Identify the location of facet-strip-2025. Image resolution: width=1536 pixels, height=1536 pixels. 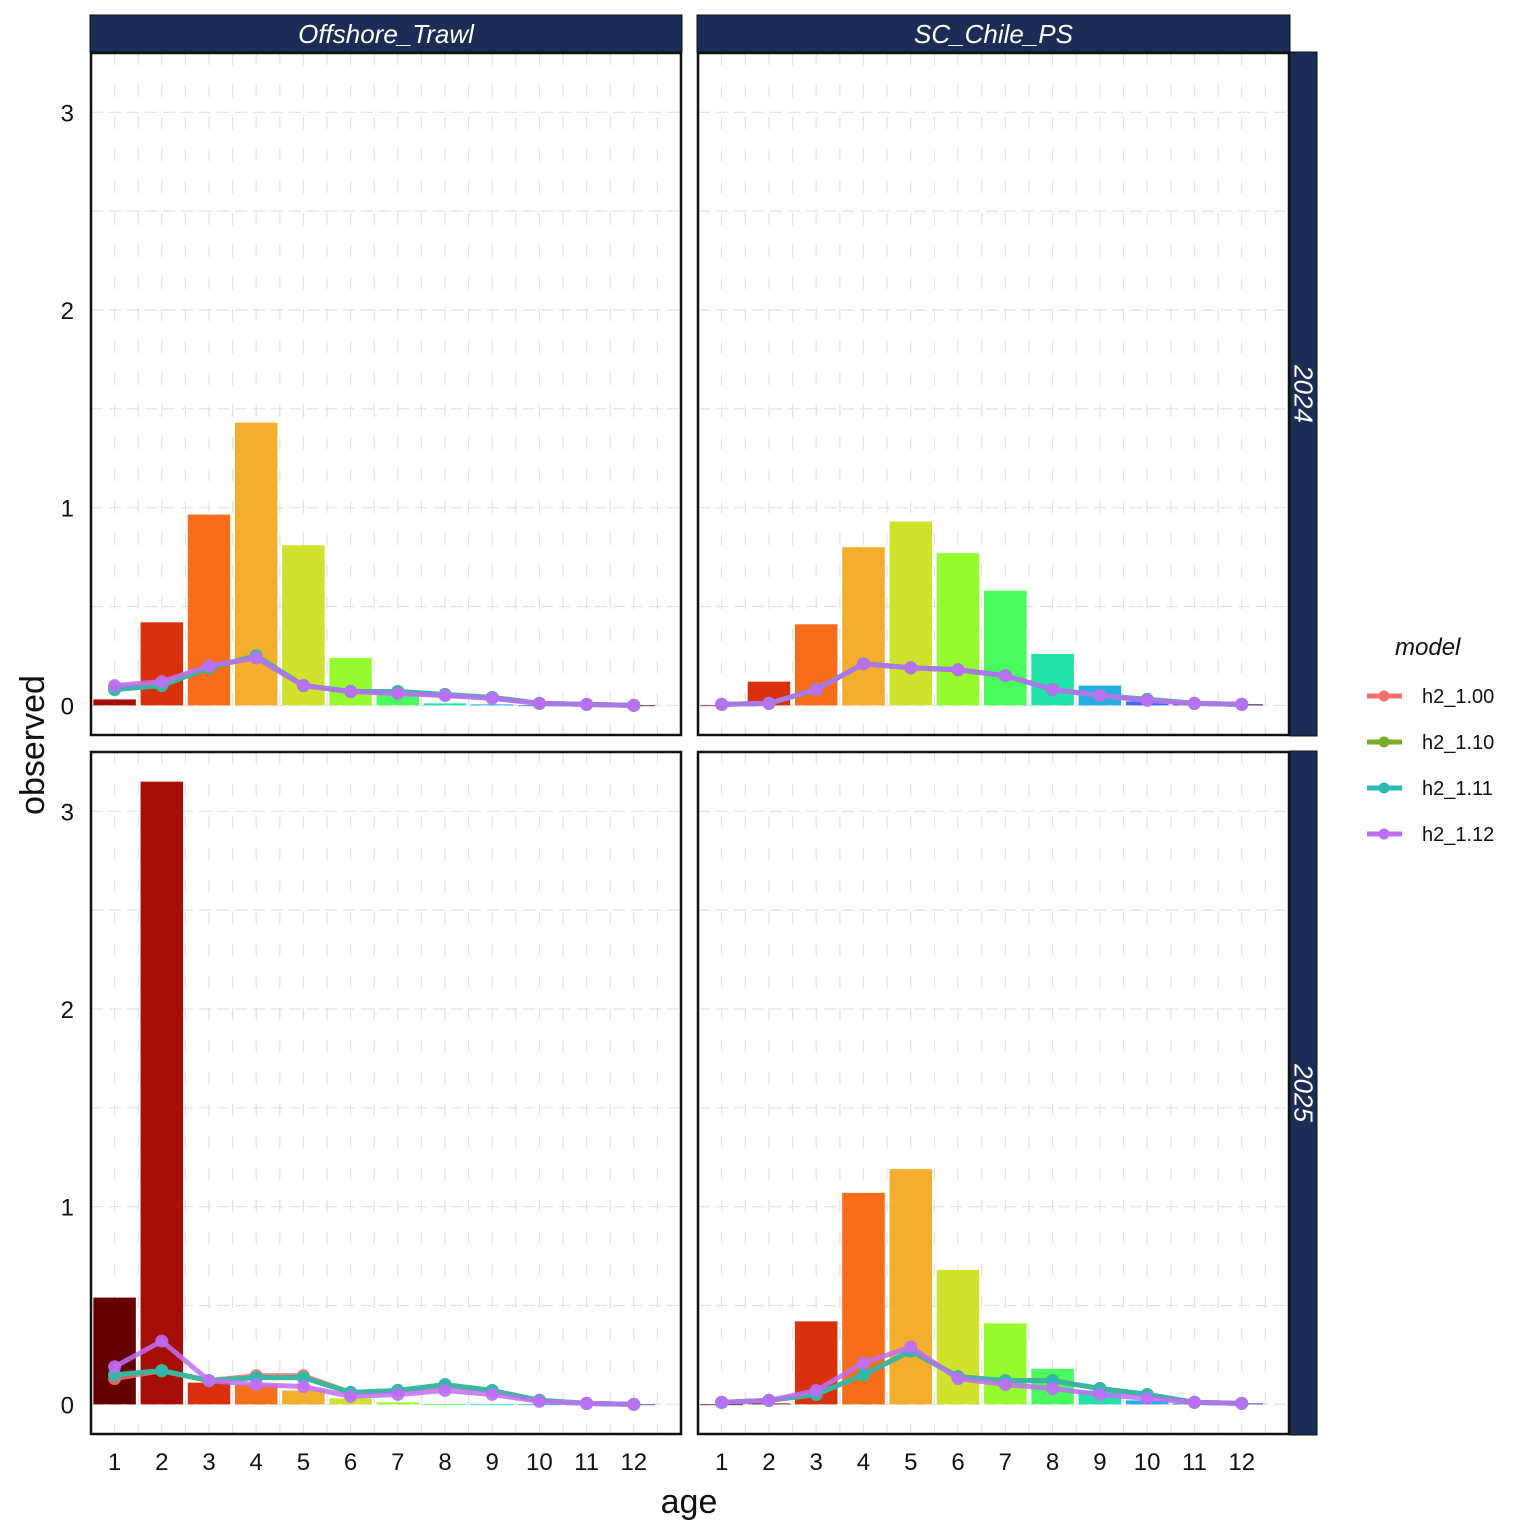
(1303, 1093).